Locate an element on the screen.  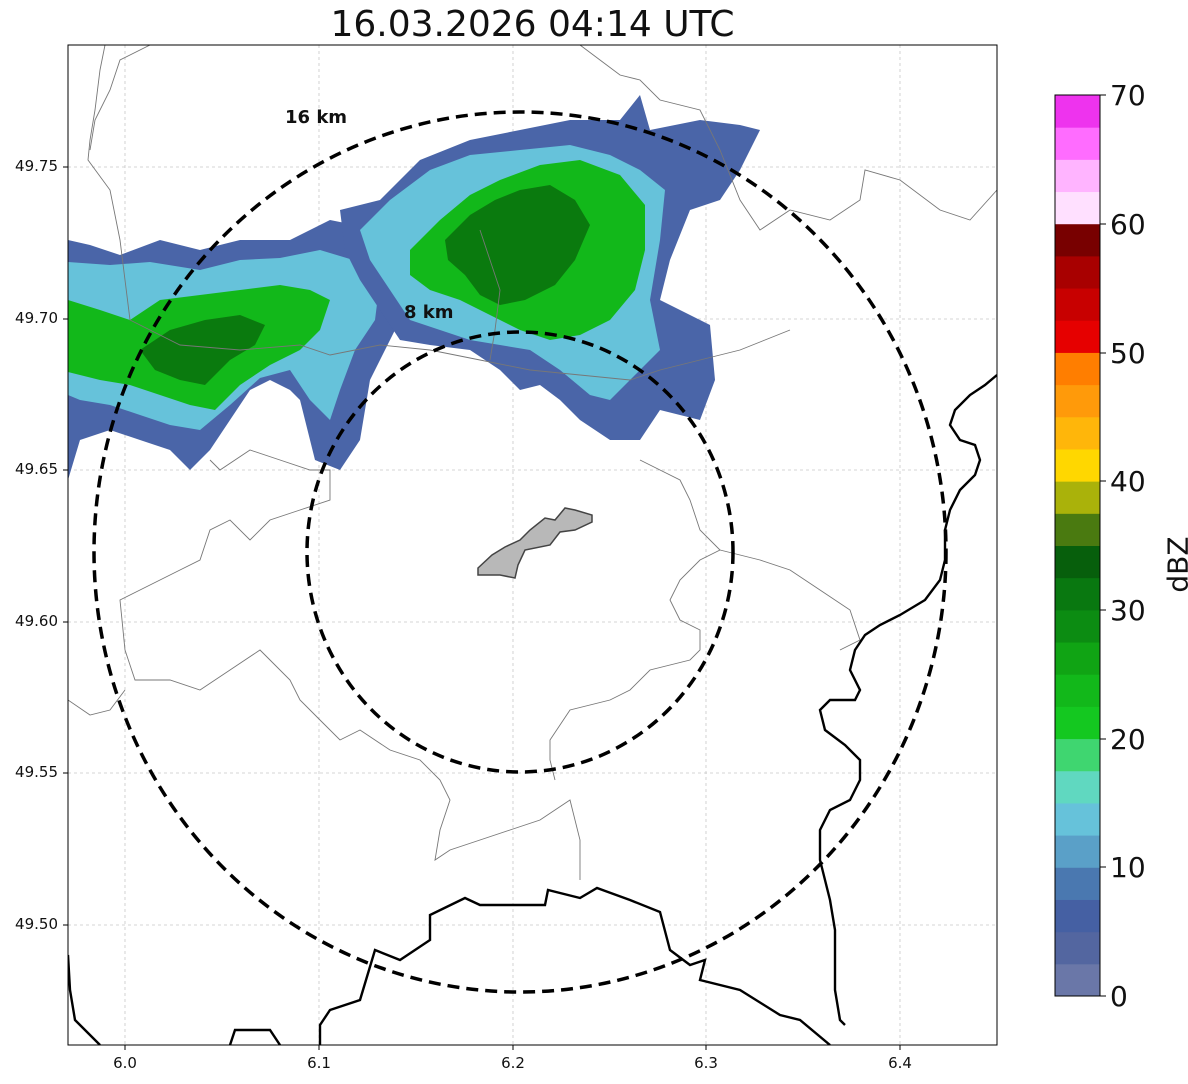
colorbar-label: dBZ is located at coordinates (1174, 564).